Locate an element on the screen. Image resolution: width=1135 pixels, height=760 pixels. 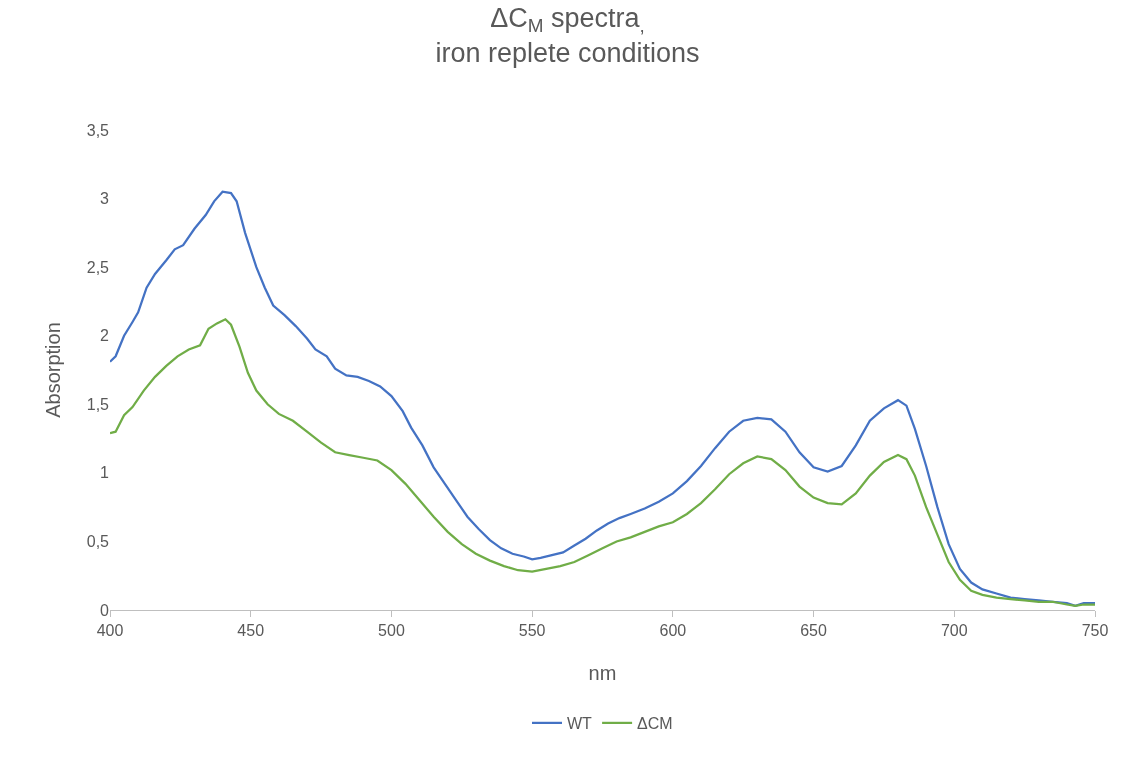
legend-label: ΔCM is located at coordinates (655, 724).